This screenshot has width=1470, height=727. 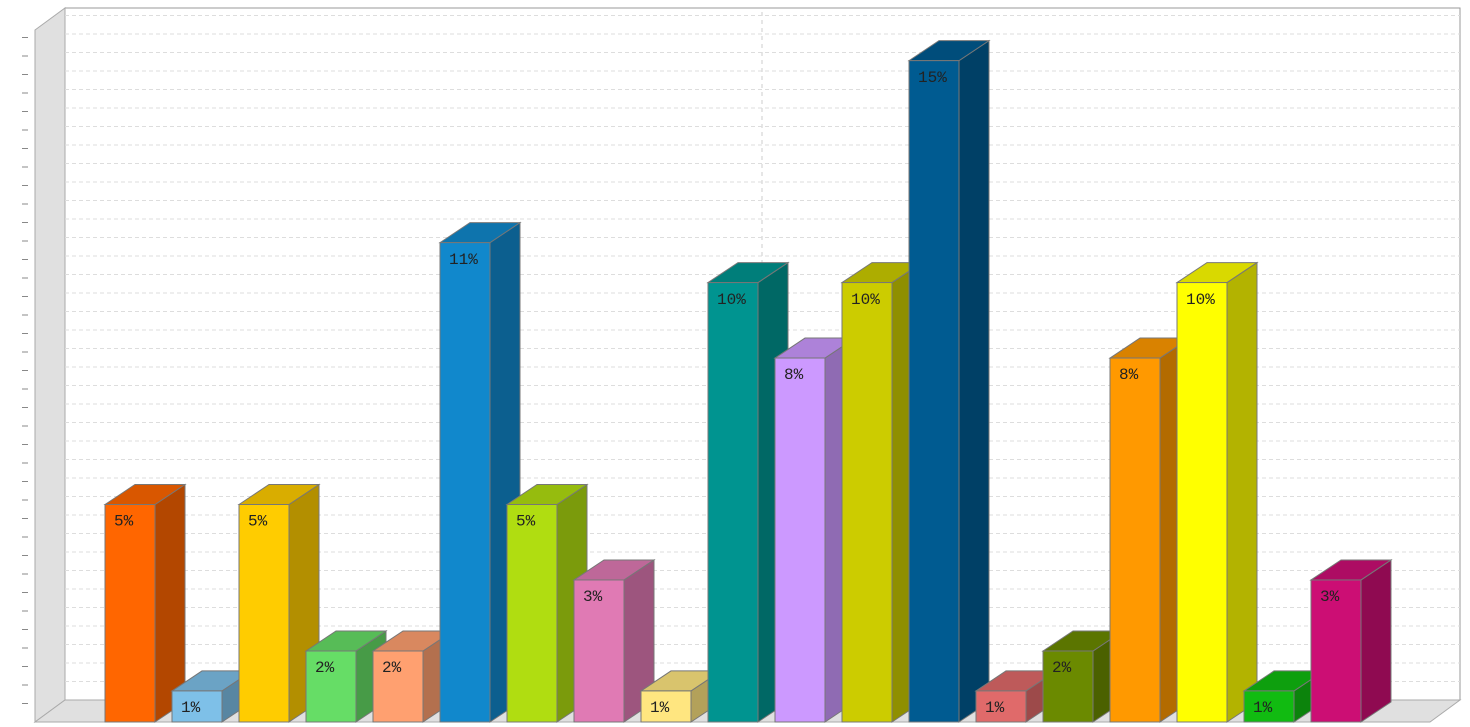 What do you see at coordinates (50, 365) in the screenshot?
I see `side-wall` at bounding box center [50, 365].